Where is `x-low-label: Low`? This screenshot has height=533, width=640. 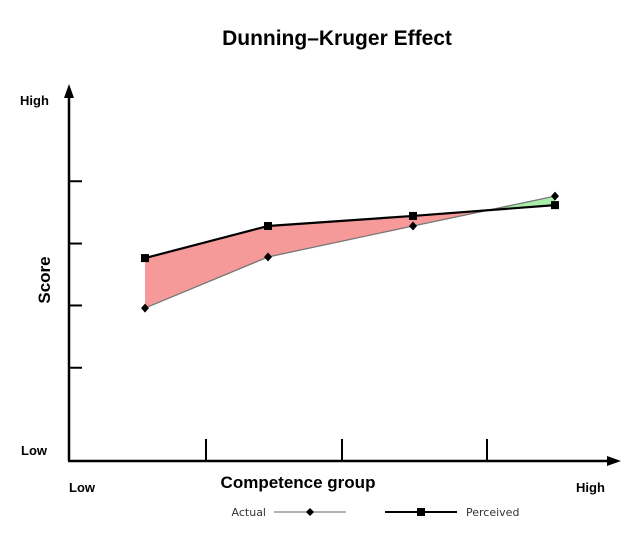 x-low-label: Low is located at coordinates (82, 487).